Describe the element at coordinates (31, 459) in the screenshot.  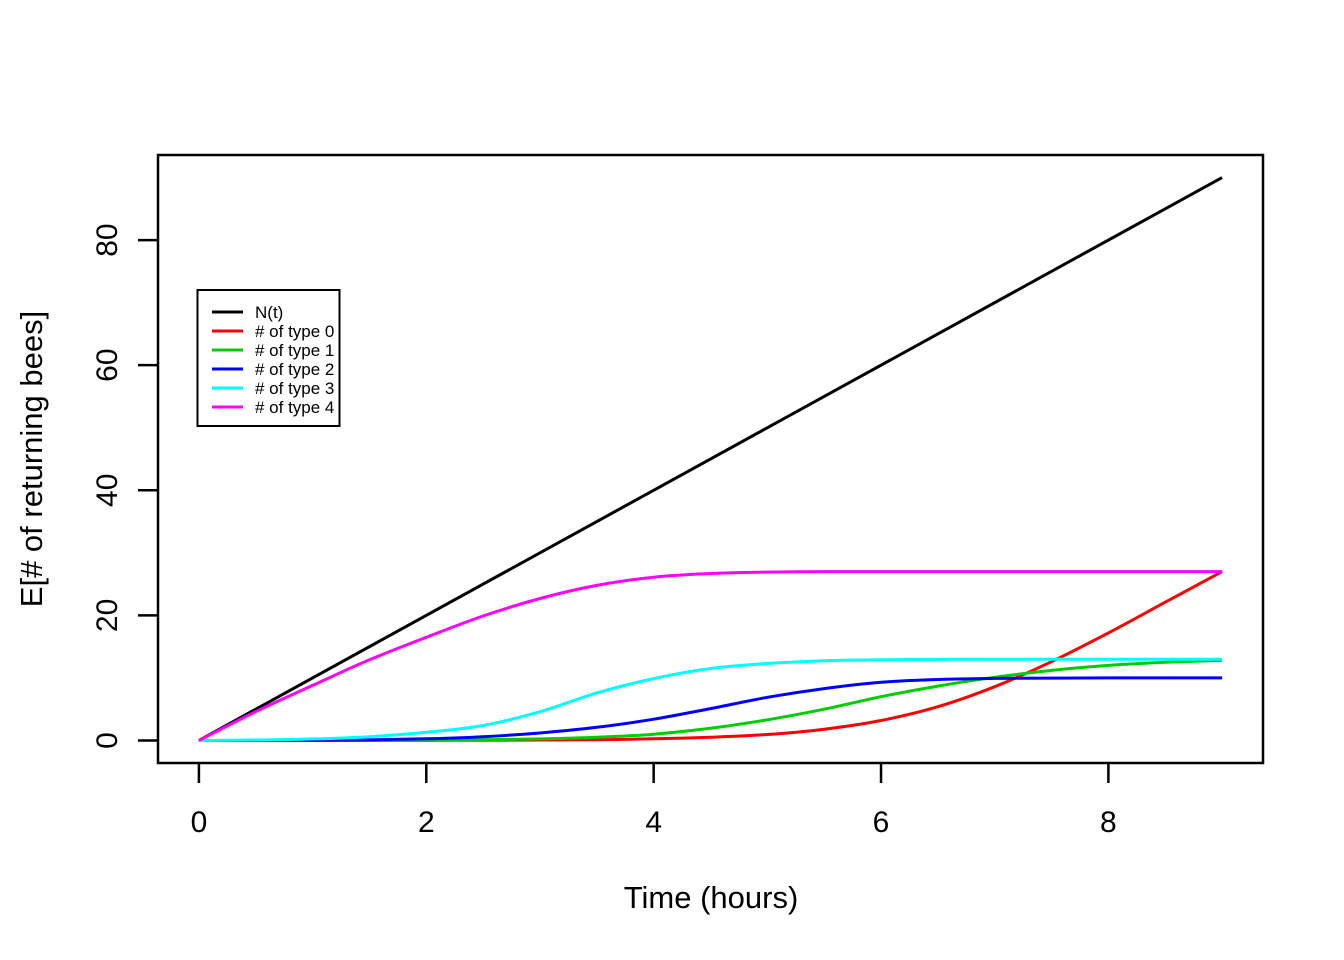
I see `y-axis-title: E[# of returning bees]` at that location.